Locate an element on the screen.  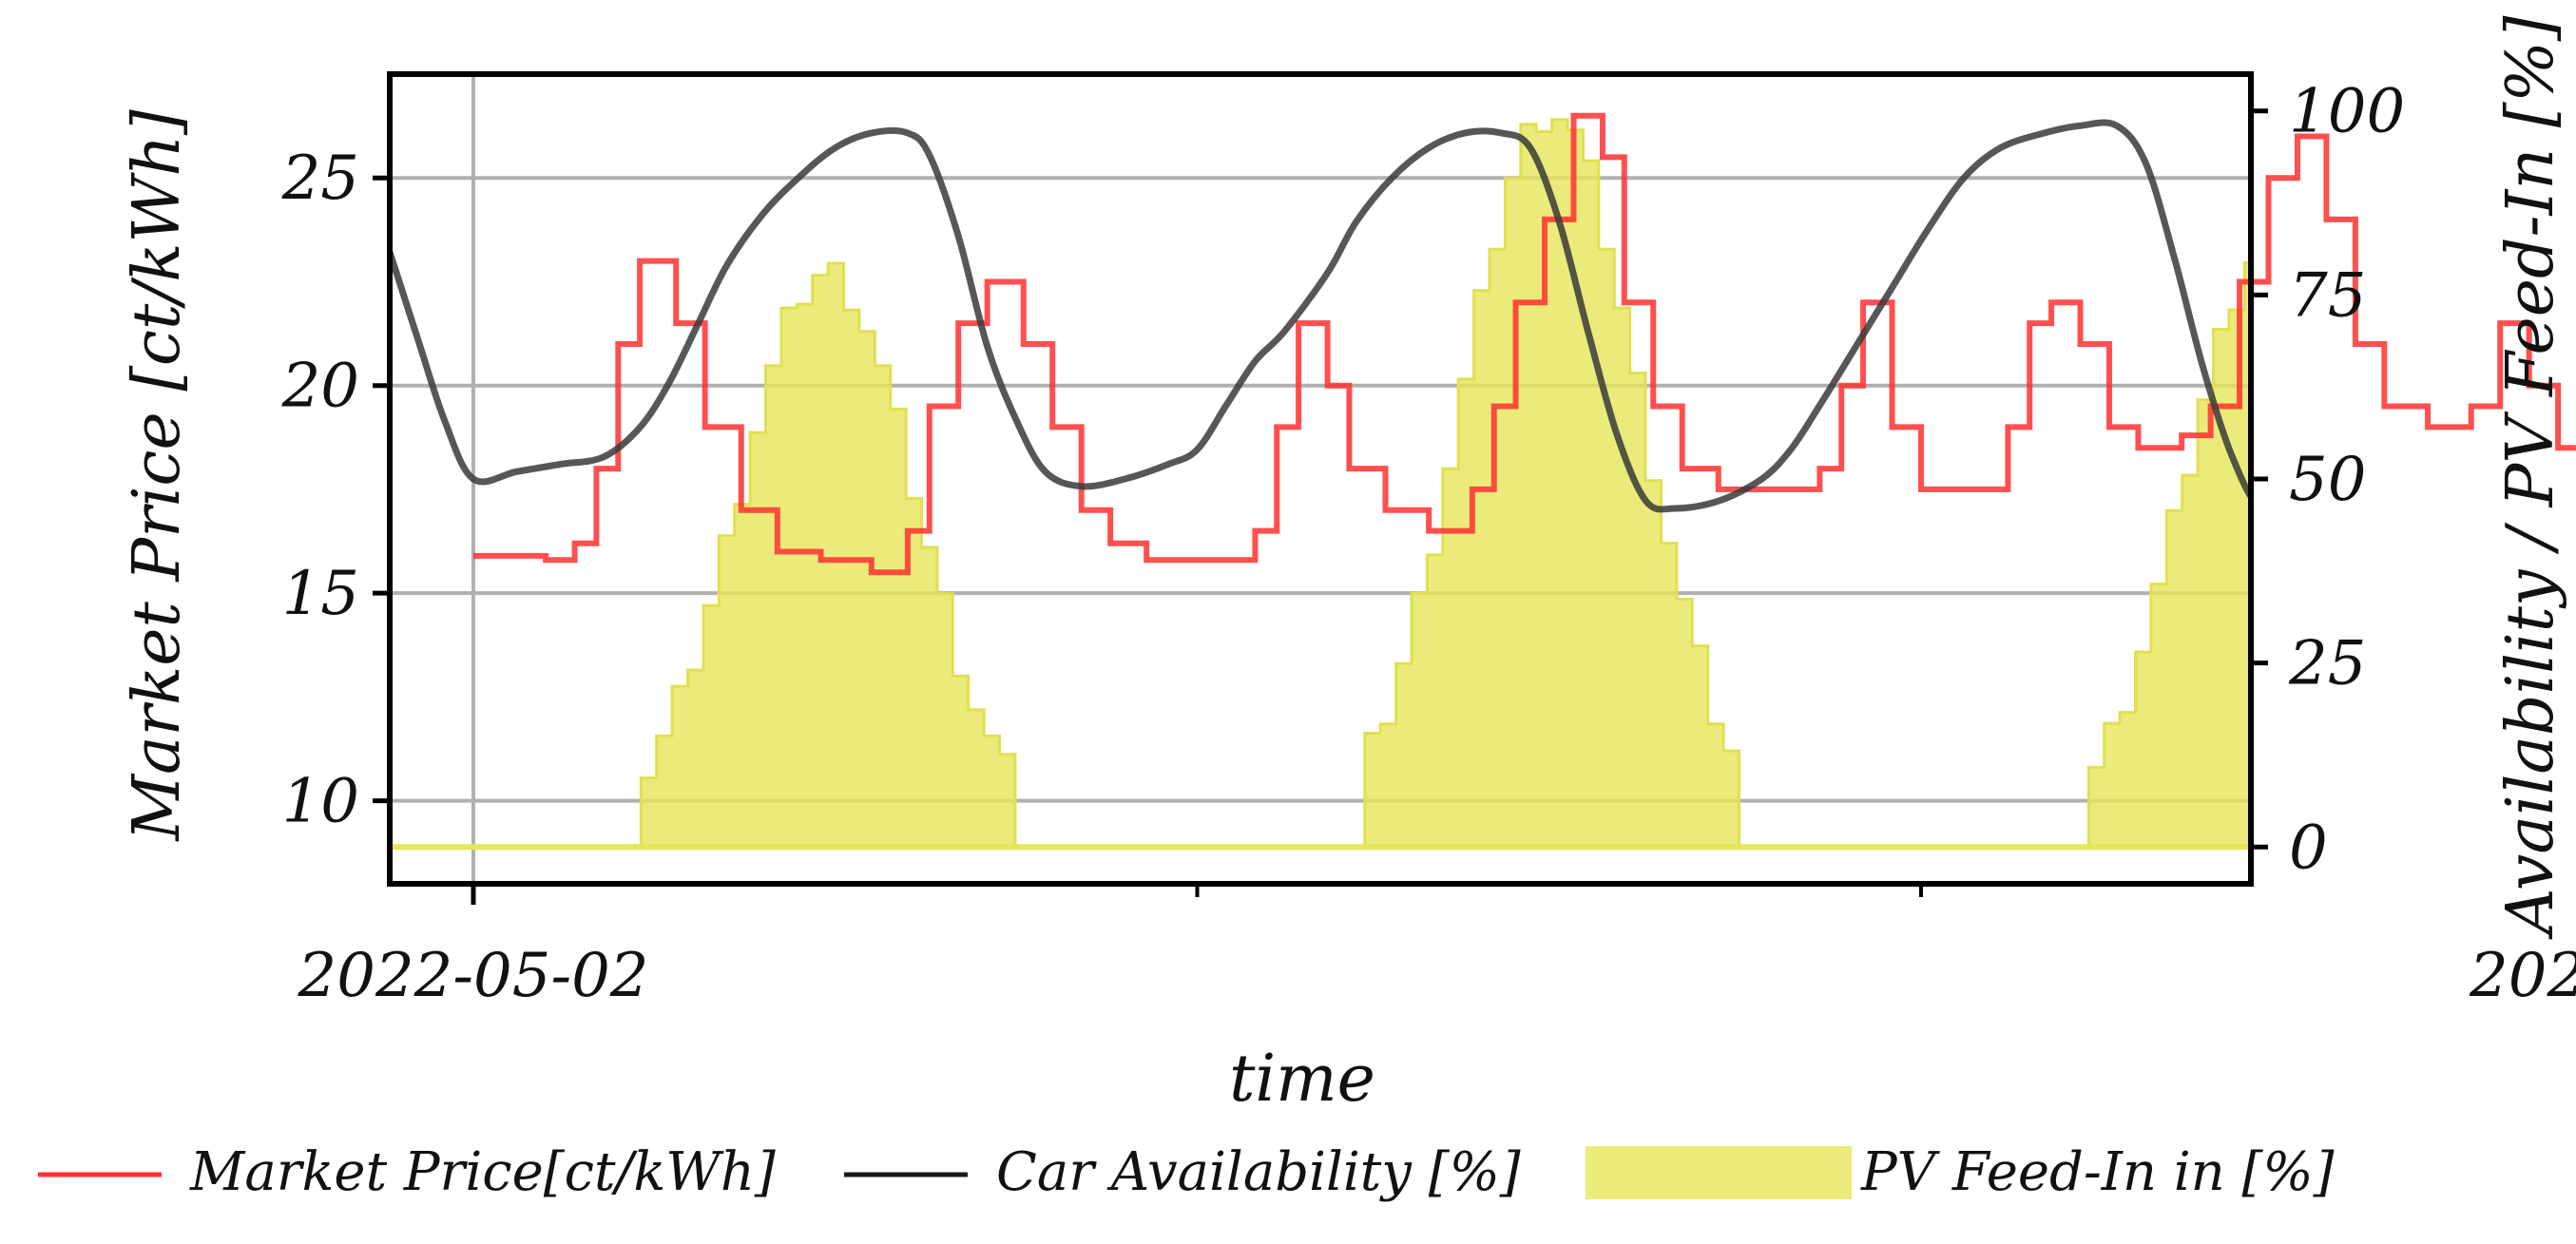
legend-label-1: Market Price[ct/kWh] is located at coordinates (482, 1172).